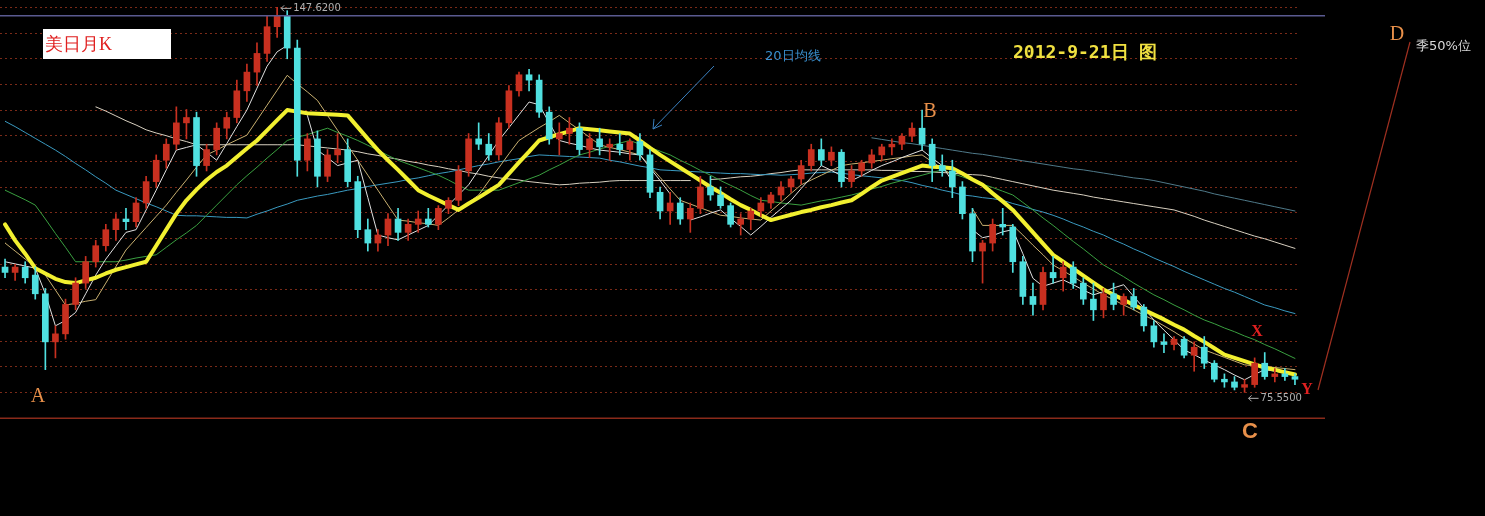 The image size is (1485, 516). I want to click on annotation: A, so click(38, 395).